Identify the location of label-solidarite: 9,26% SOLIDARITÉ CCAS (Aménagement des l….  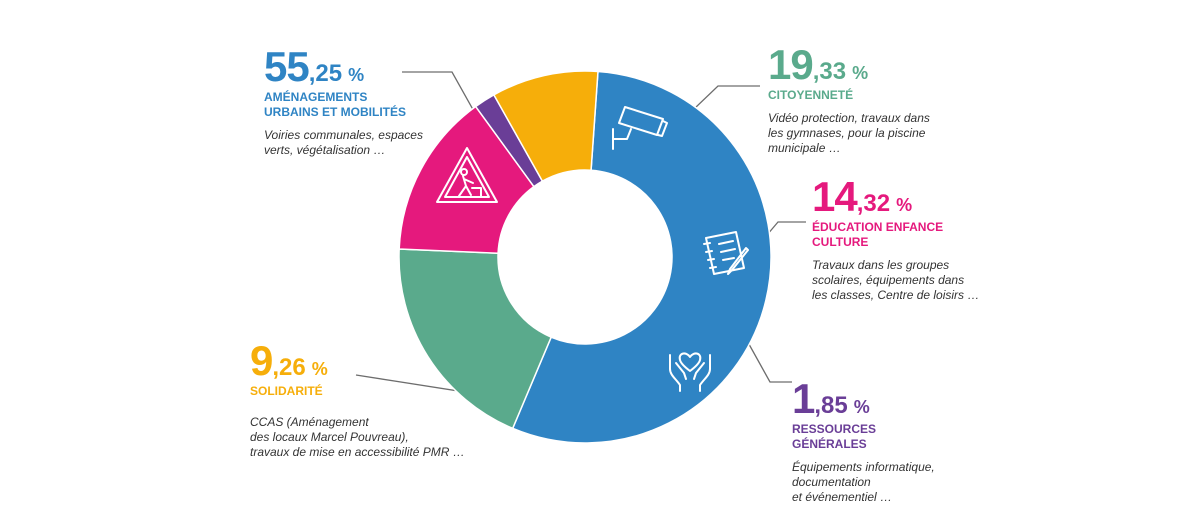
(357, 400).